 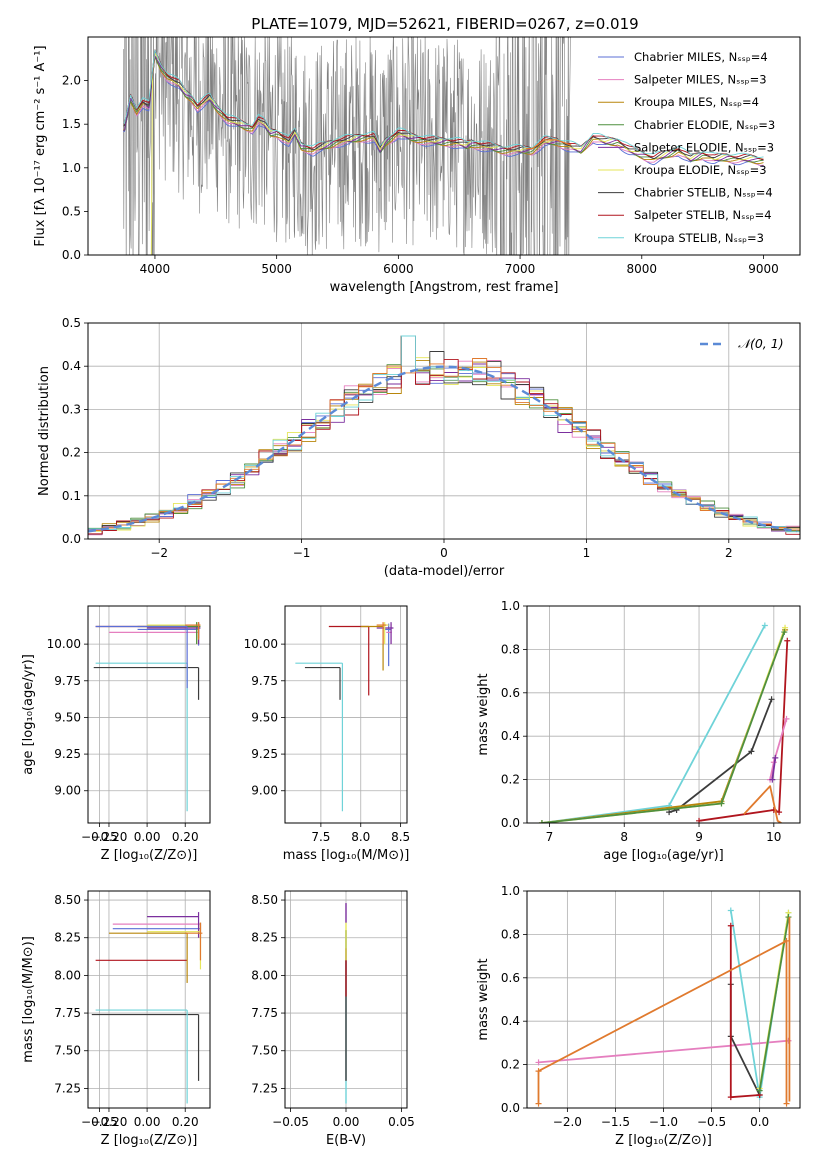 I want to click on legend-label: Salpeter ELODIE, Nₛₛₚ=3, so click(x=704, y=147).